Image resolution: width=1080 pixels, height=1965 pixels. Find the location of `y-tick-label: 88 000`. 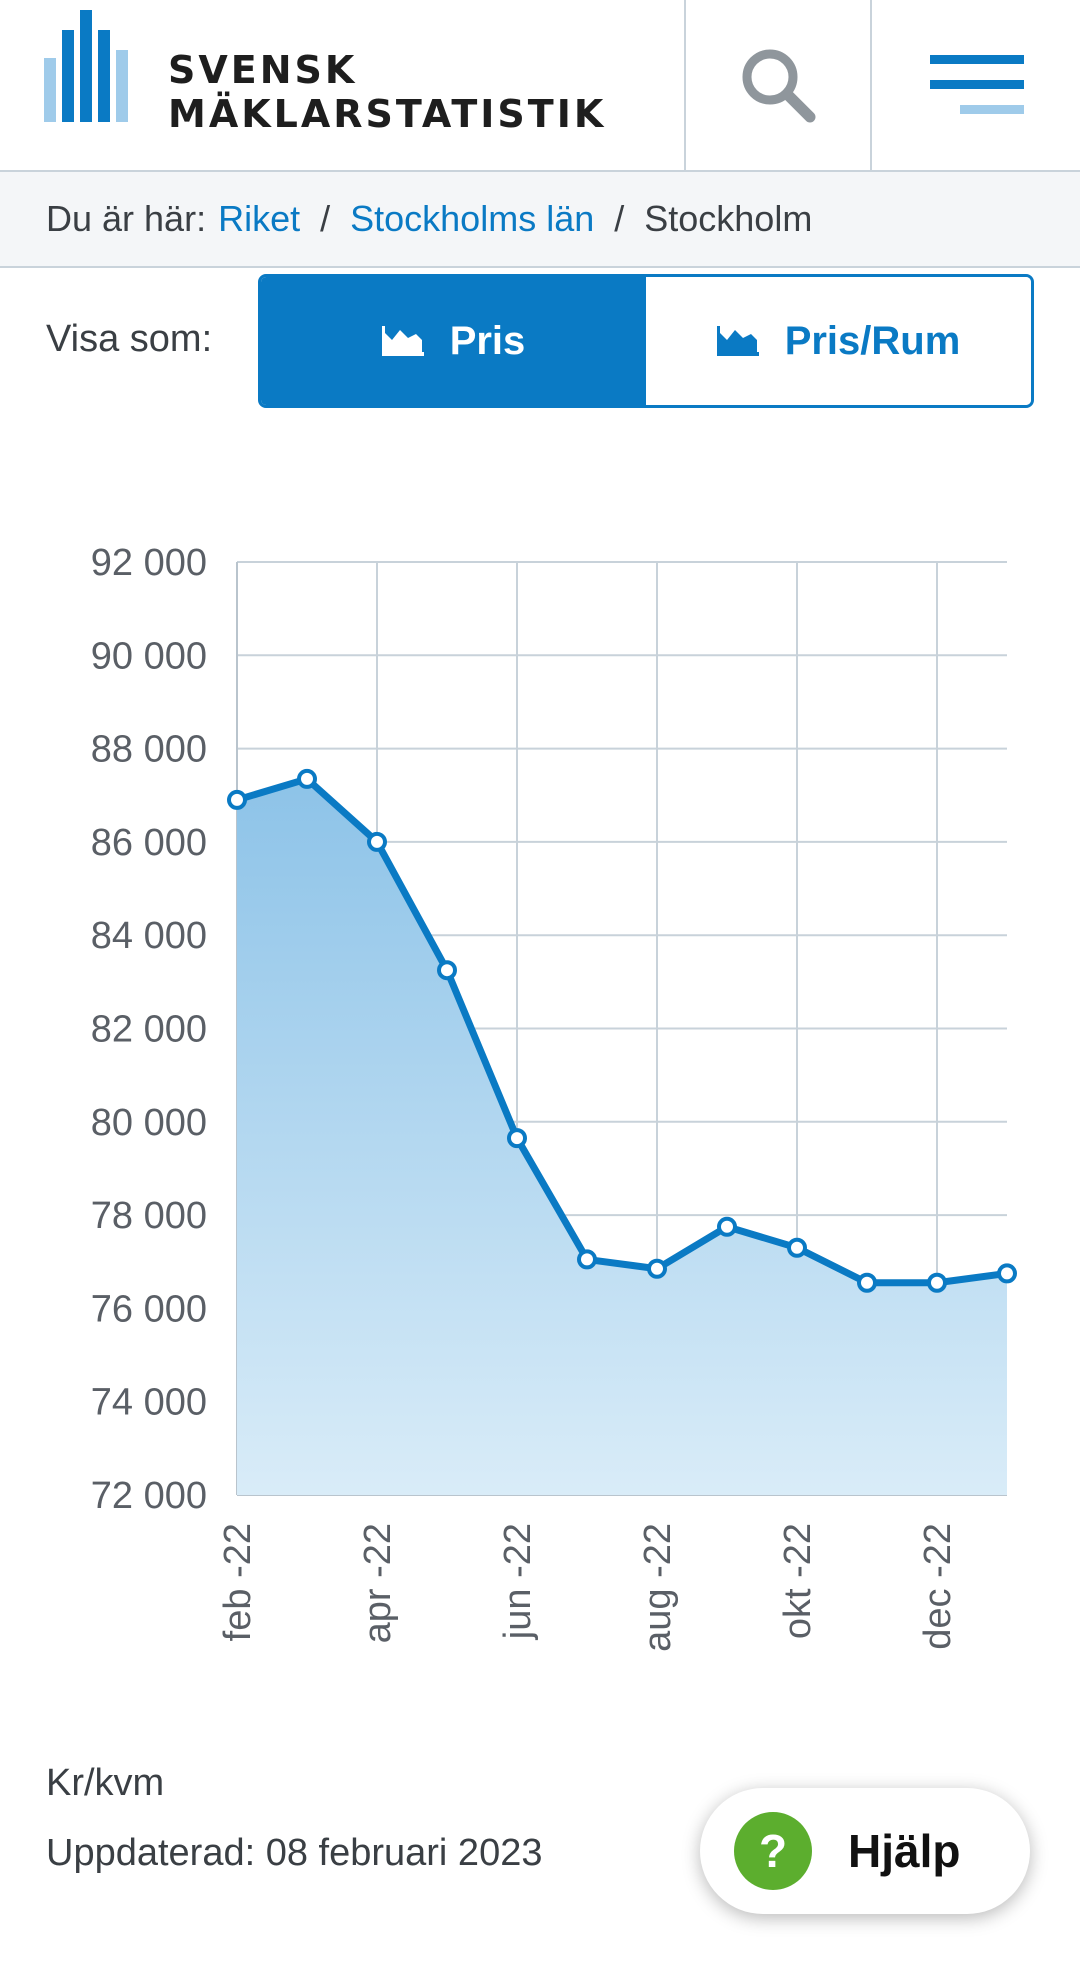

y-tick-label: 88 000 is located at coordinates (149, 750).